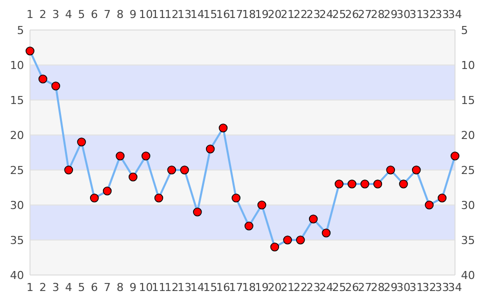  I want to click on x-tick-label: 23, so click(313, 287).